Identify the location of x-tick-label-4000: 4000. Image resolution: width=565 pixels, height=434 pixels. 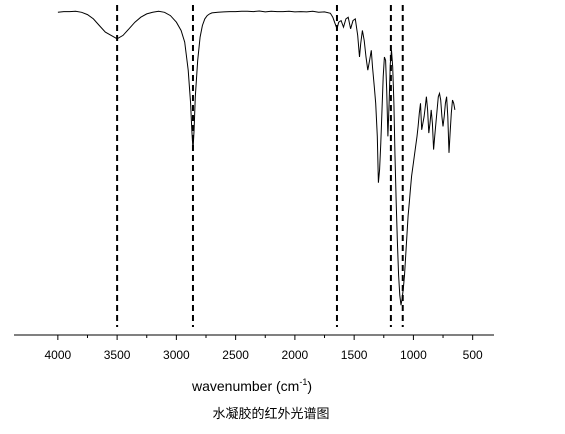
(58, 355).